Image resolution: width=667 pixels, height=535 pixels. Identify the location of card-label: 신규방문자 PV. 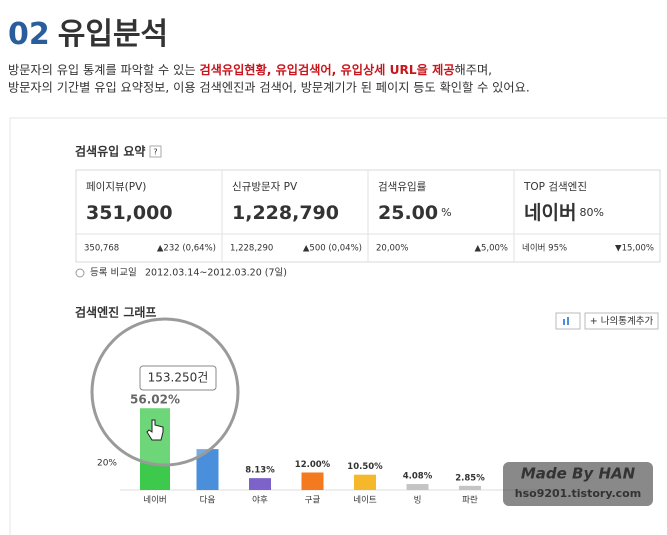
(265, 187).